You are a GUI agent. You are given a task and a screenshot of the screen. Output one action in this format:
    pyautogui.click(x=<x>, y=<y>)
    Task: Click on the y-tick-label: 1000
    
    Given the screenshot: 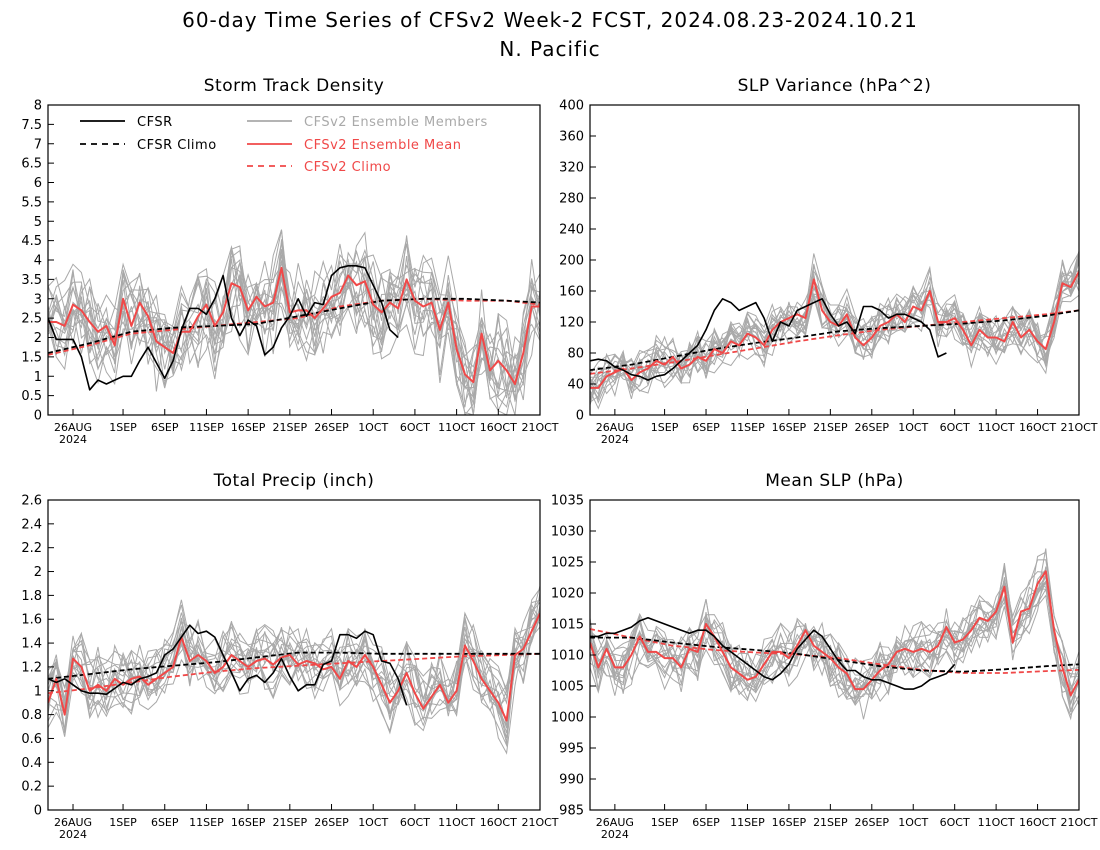 What is the action you would take?
    pyautogui.click(x=567, y=718)
    